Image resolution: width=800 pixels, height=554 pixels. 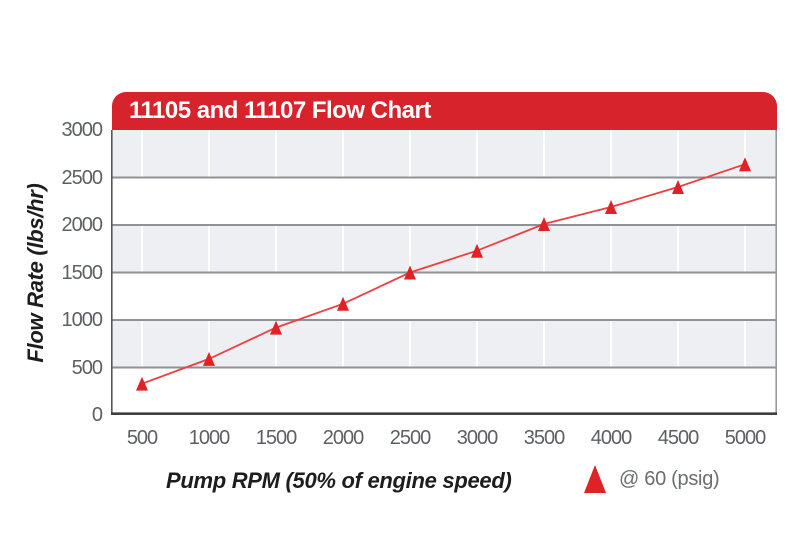 I want to click on y-tick-label: 2500, so click(x=82, y=177).